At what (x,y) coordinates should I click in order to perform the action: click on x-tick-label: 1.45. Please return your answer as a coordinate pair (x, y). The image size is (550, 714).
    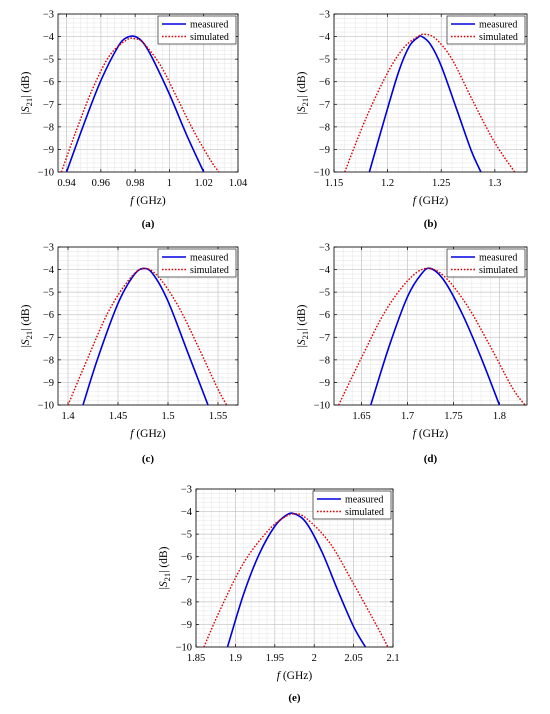
    Looking at the image, I should click on (118, 416).